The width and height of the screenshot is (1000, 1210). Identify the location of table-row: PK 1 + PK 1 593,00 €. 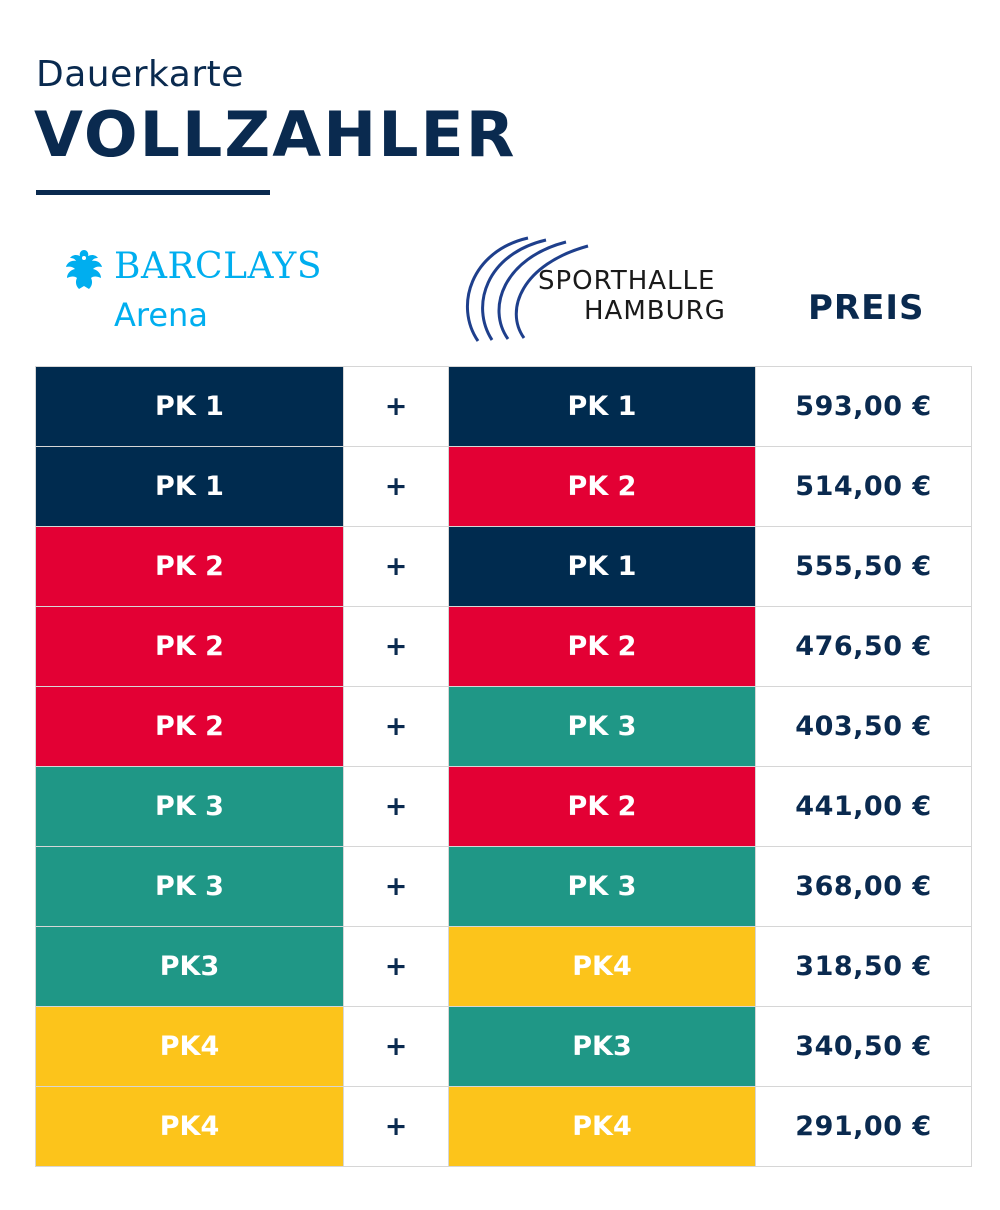
(503, 406).